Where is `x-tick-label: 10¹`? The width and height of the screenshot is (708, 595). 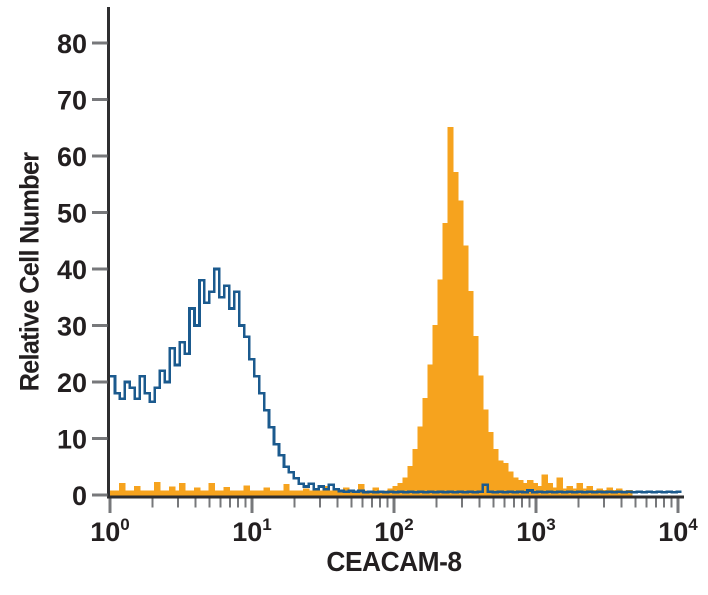 x-tick-label: 10¹ is located at coordinates (252, 531).